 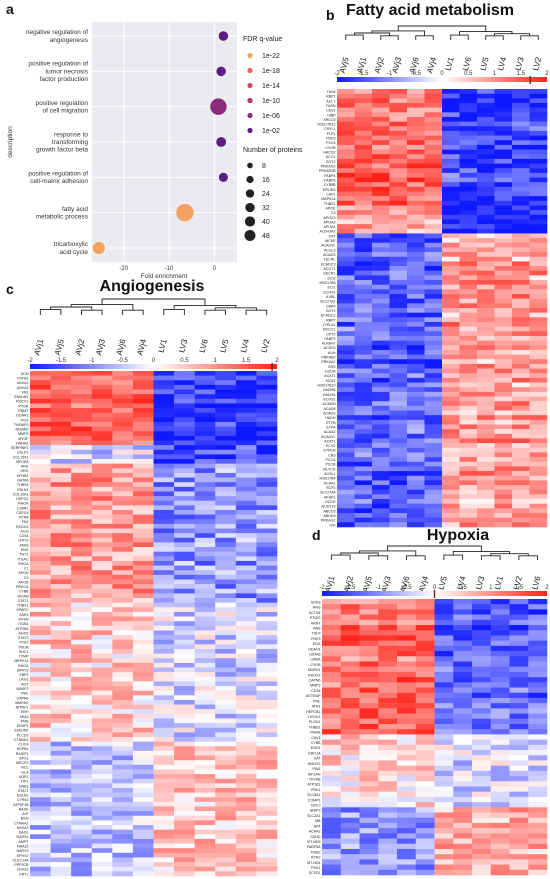 I want to click on heatmap-row-label: HSD17B8, so click(x=328, y=283).